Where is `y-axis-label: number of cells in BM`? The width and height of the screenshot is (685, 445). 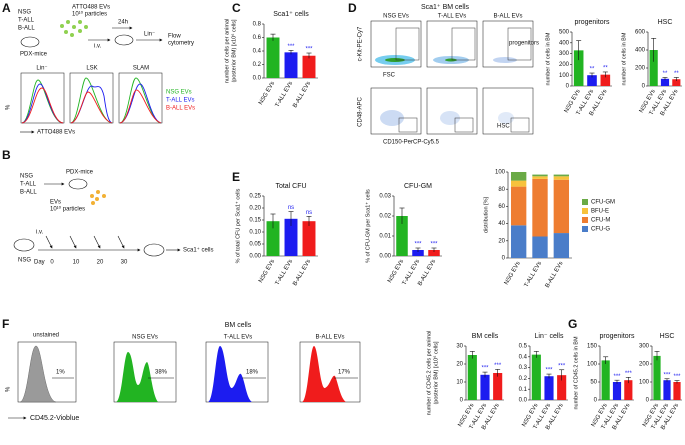
y-axis-label: number of cells in BM is located at coordinates (624, 58).